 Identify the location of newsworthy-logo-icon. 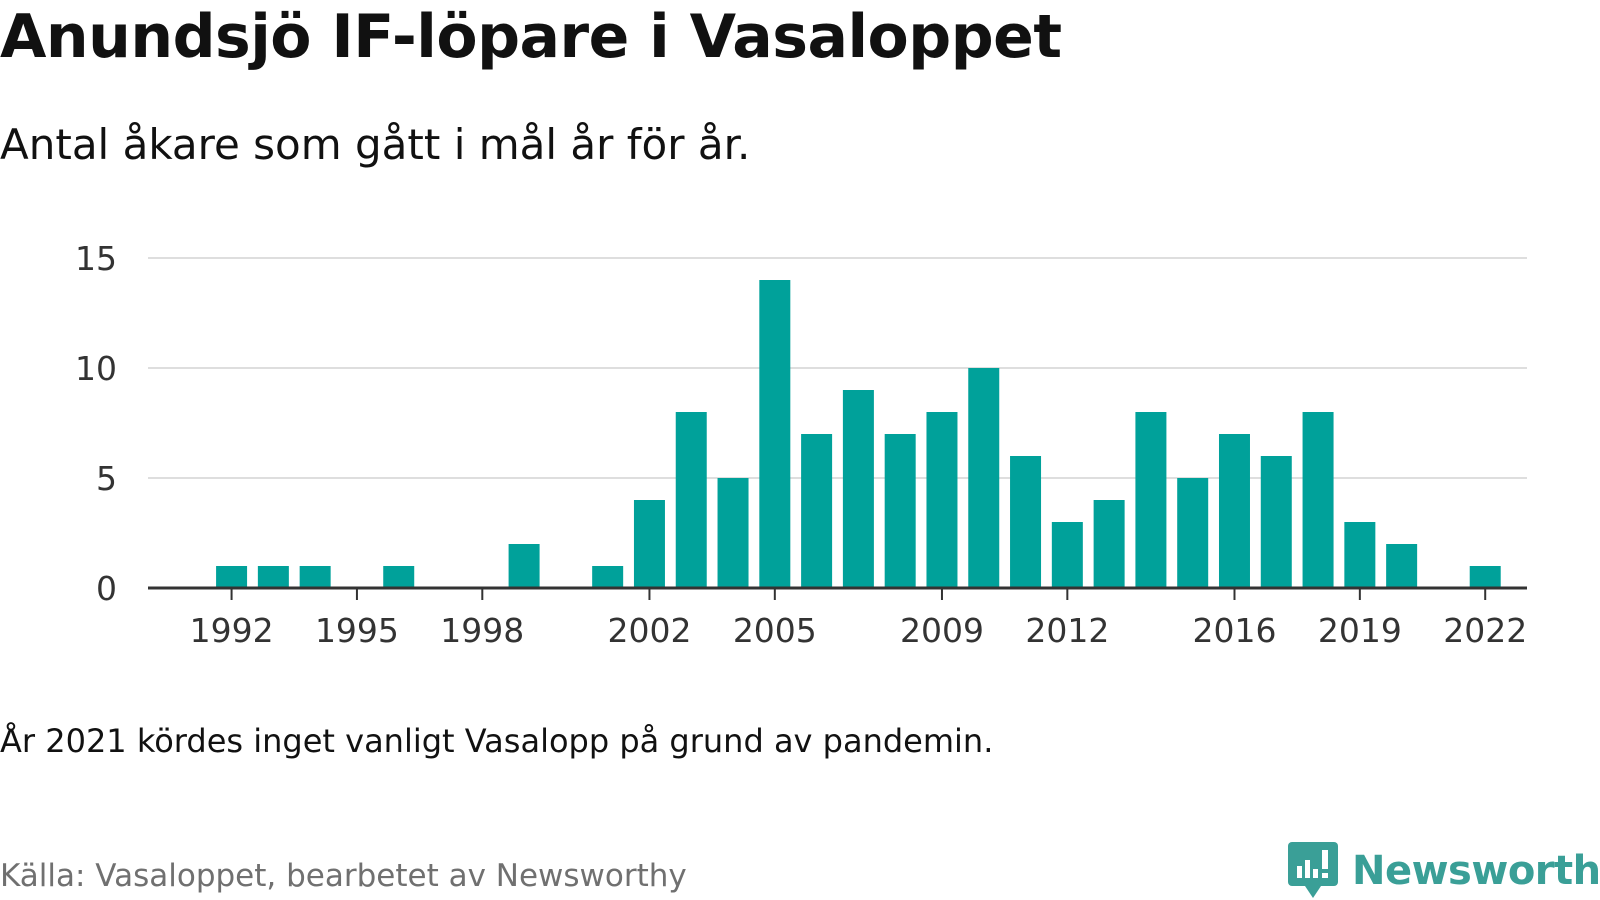
(1313, 870).